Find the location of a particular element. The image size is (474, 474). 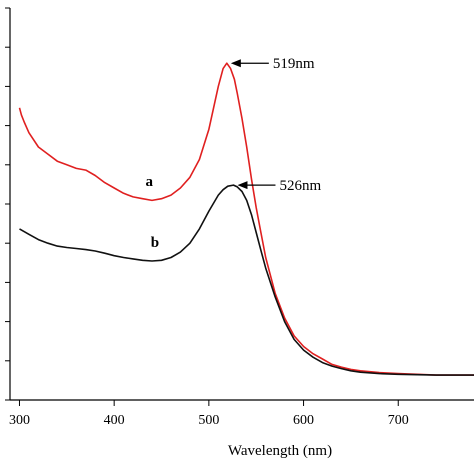

peak-annotation-label: 519nm is located at coordinates (294, 64).